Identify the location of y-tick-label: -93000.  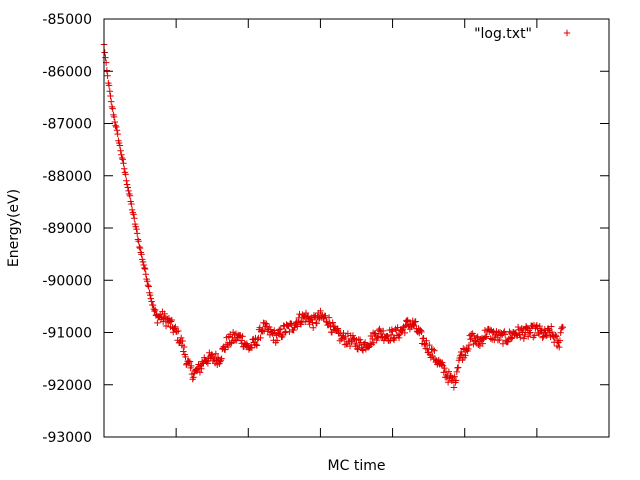
(67, 438).